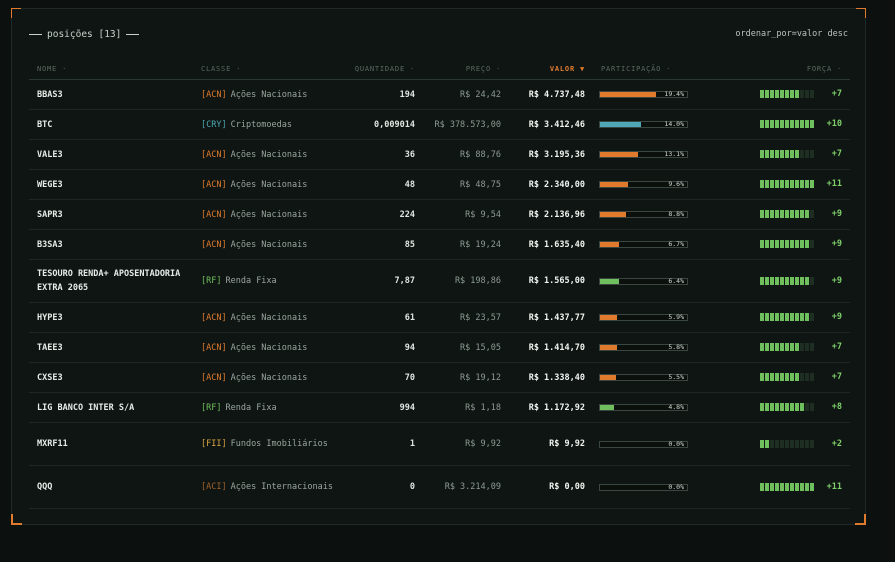  I want to click on participation-cell: 6.4%, so click(658, 281).